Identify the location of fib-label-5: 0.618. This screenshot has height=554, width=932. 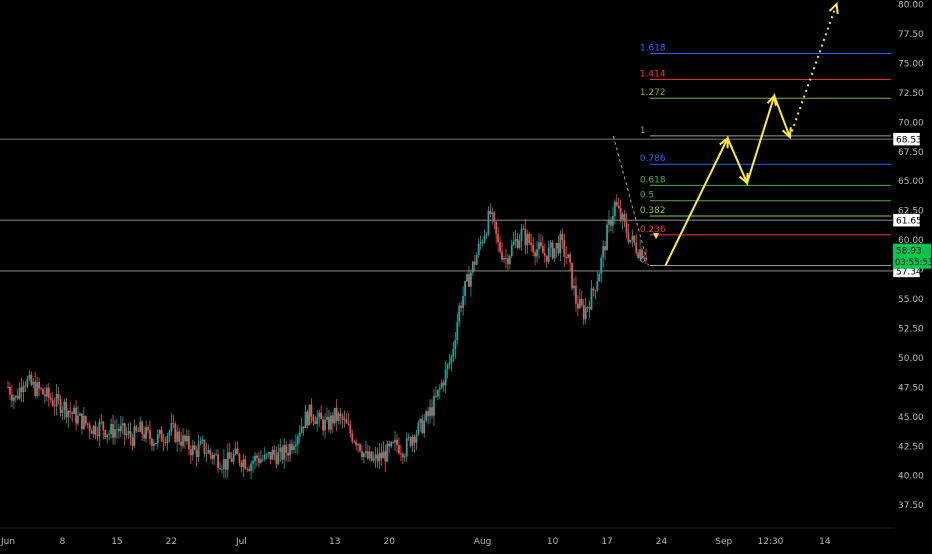
(653, 180).